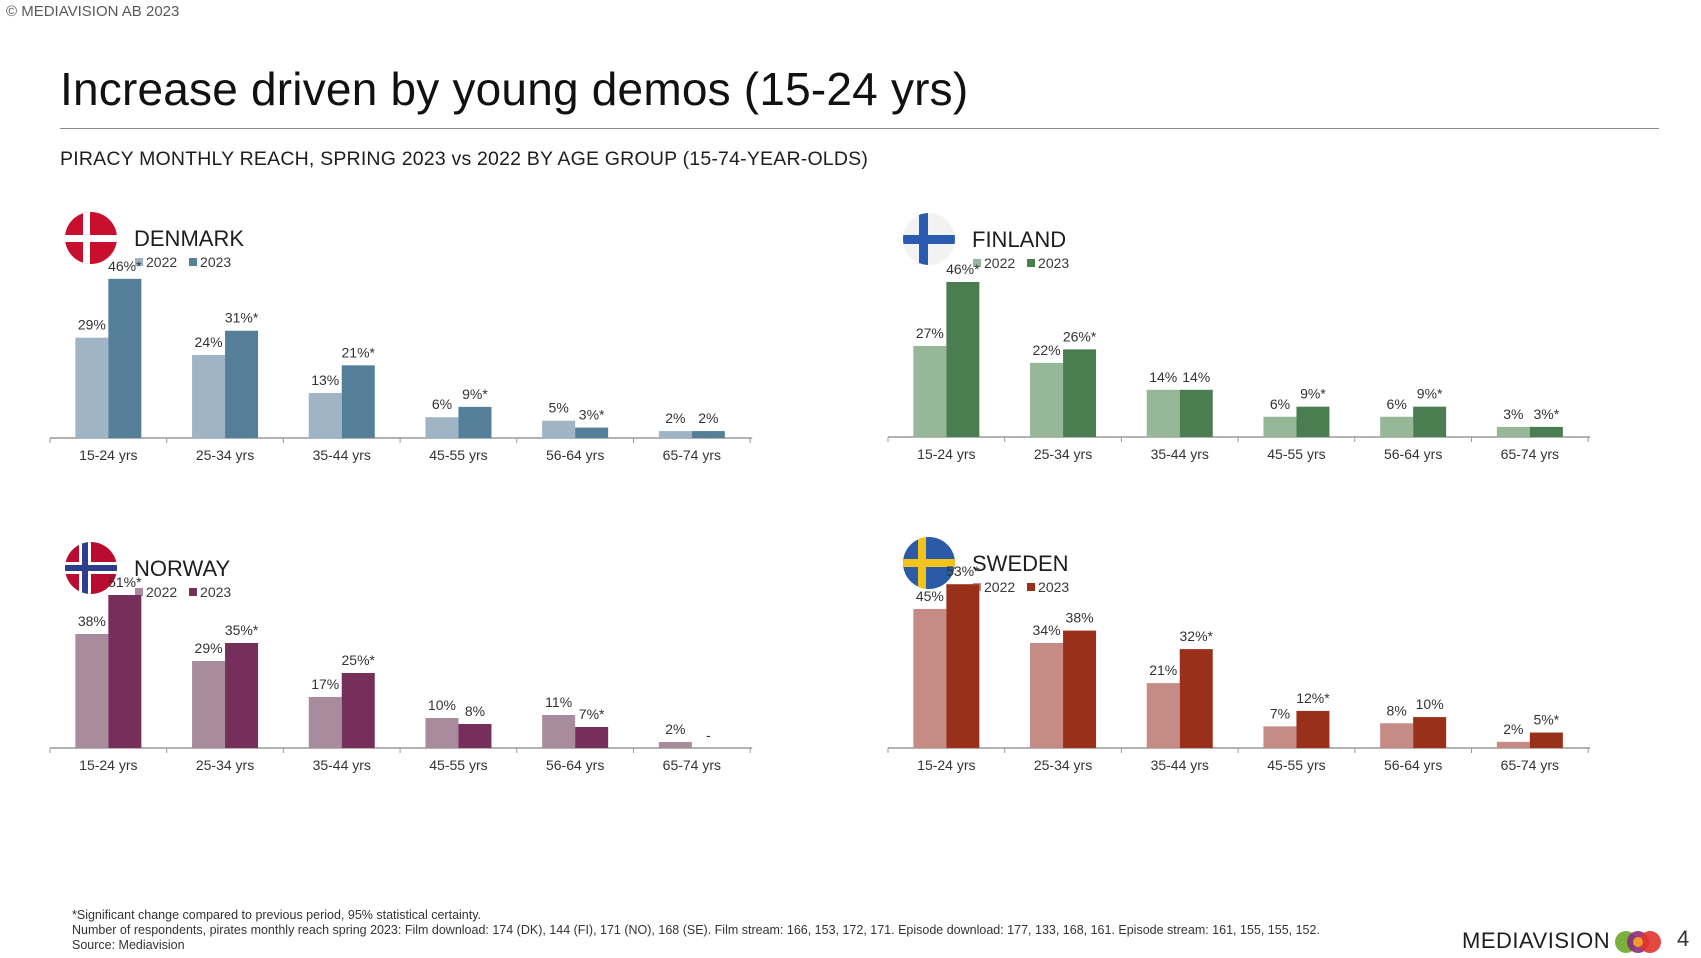 This screenshot has width=1701, height=958. Describe the element at coordinates (1019, 239) in the screenshot. I see `country-title: FINLAND` at that location.